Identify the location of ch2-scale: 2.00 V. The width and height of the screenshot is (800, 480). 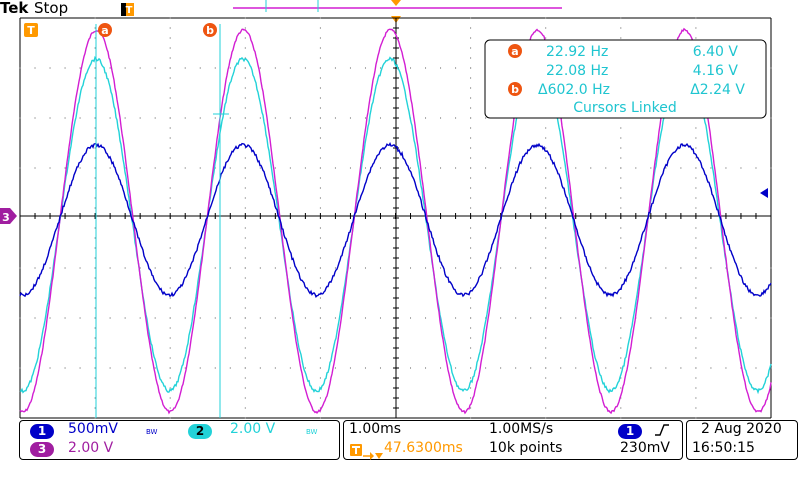
(253, 429).